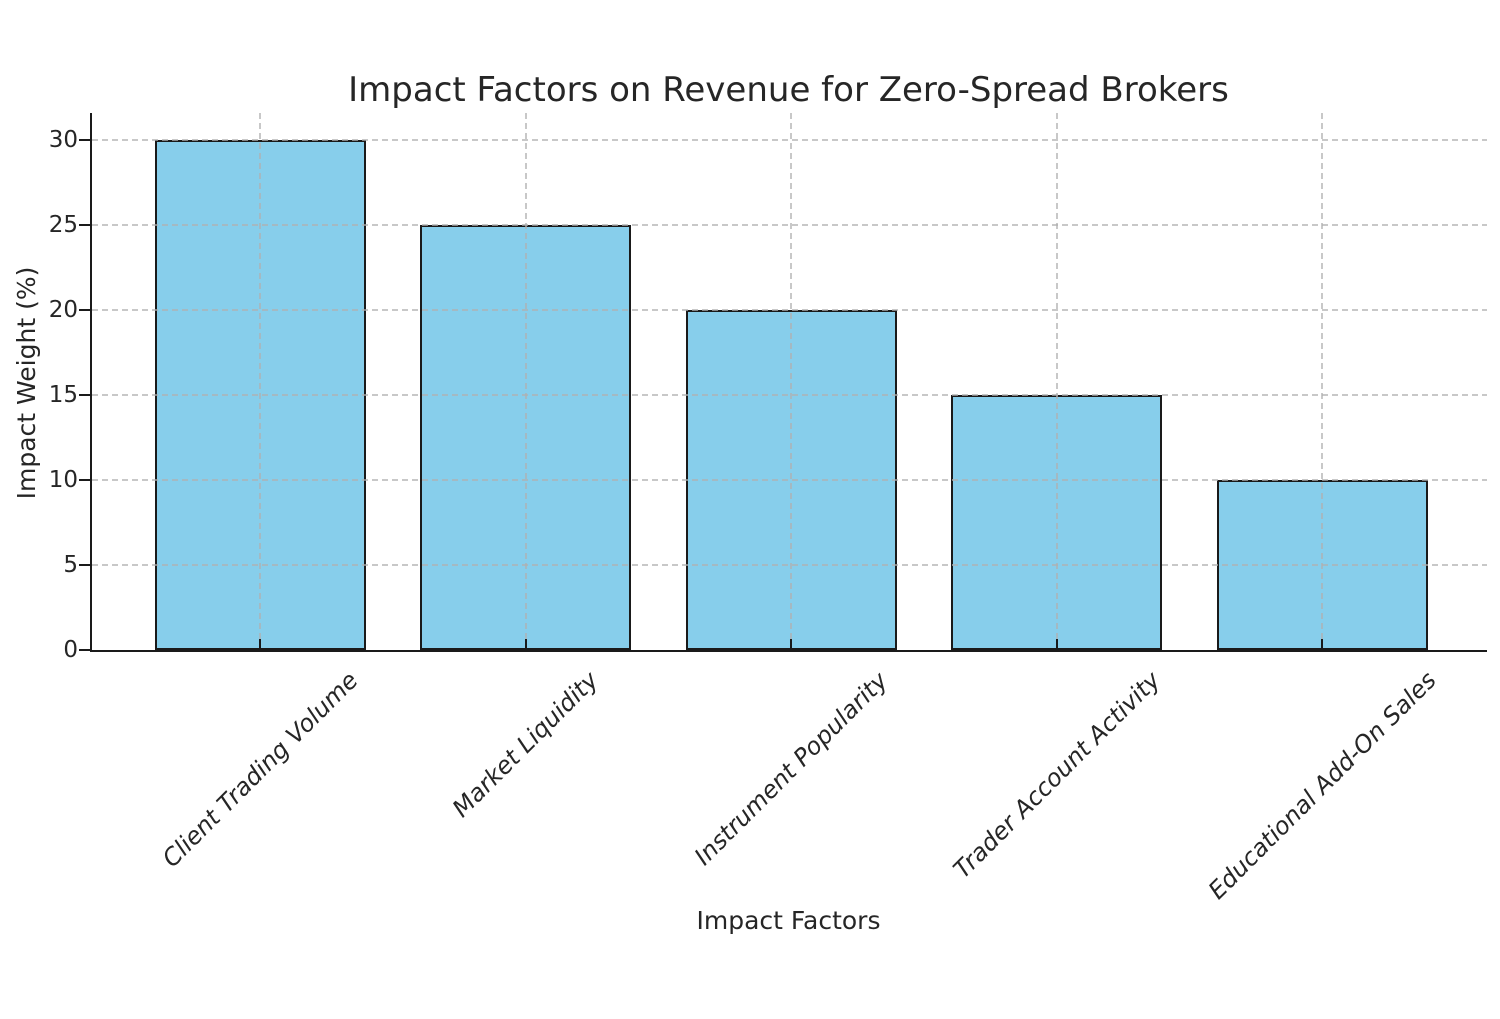  What do you see at coordinates (791, 480) in the screenshot?
I see `bar-instrument-popularity` at bounding box center [791, 480].